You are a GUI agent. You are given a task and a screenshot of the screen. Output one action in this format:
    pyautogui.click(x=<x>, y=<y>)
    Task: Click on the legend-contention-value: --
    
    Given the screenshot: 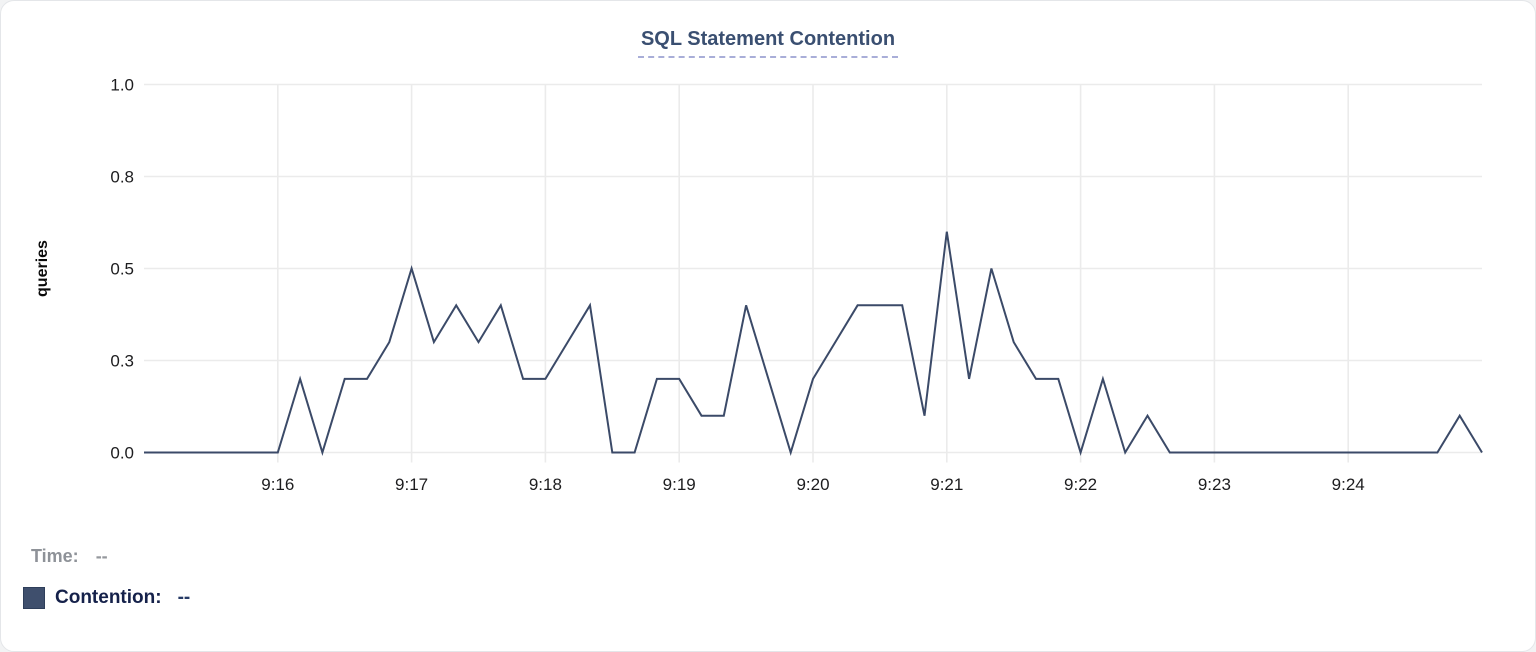 What is the action you would take?
    pyautogui.click(x=184, y=597)
    